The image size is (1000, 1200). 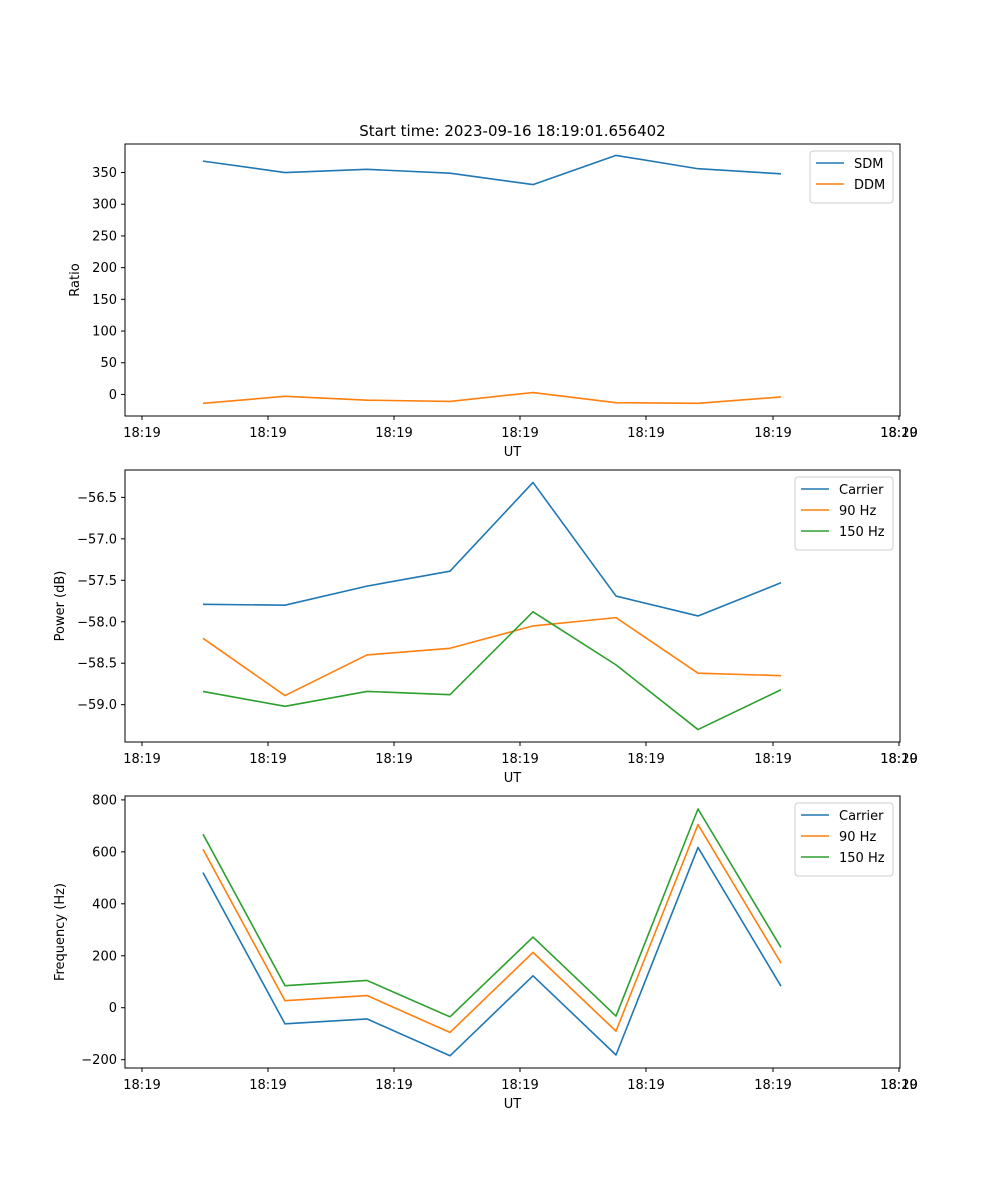 I want to click on y-axis-label: Frequency (Hz), so click(x=60, y=932).